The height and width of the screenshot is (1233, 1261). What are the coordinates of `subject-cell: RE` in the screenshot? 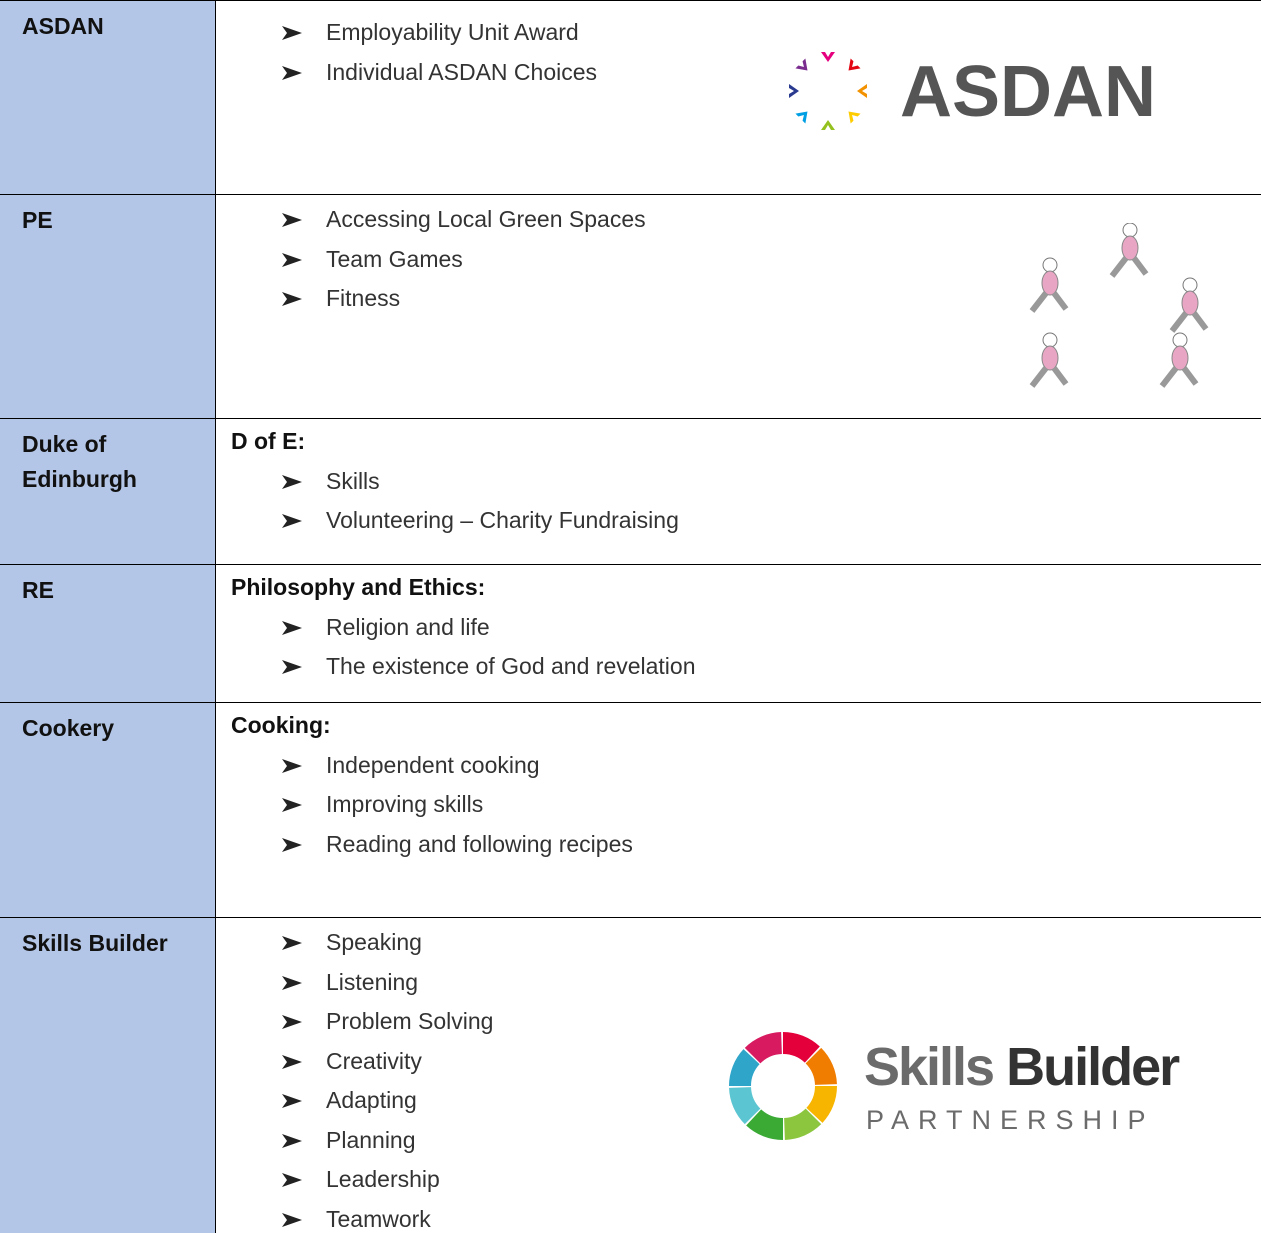 It's located at (108, 633).